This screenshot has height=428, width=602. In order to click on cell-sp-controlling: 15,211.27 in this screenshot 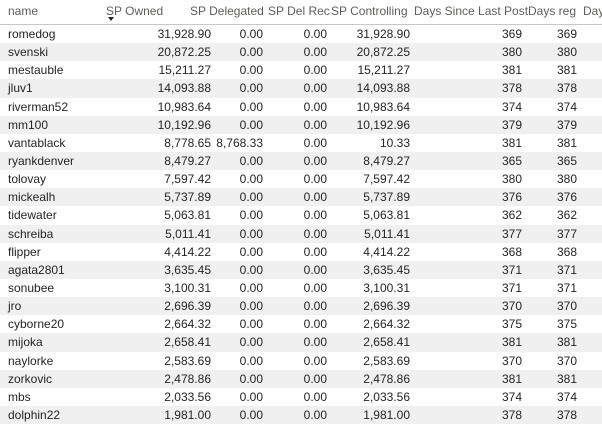, I will do `click(384, 70)`.